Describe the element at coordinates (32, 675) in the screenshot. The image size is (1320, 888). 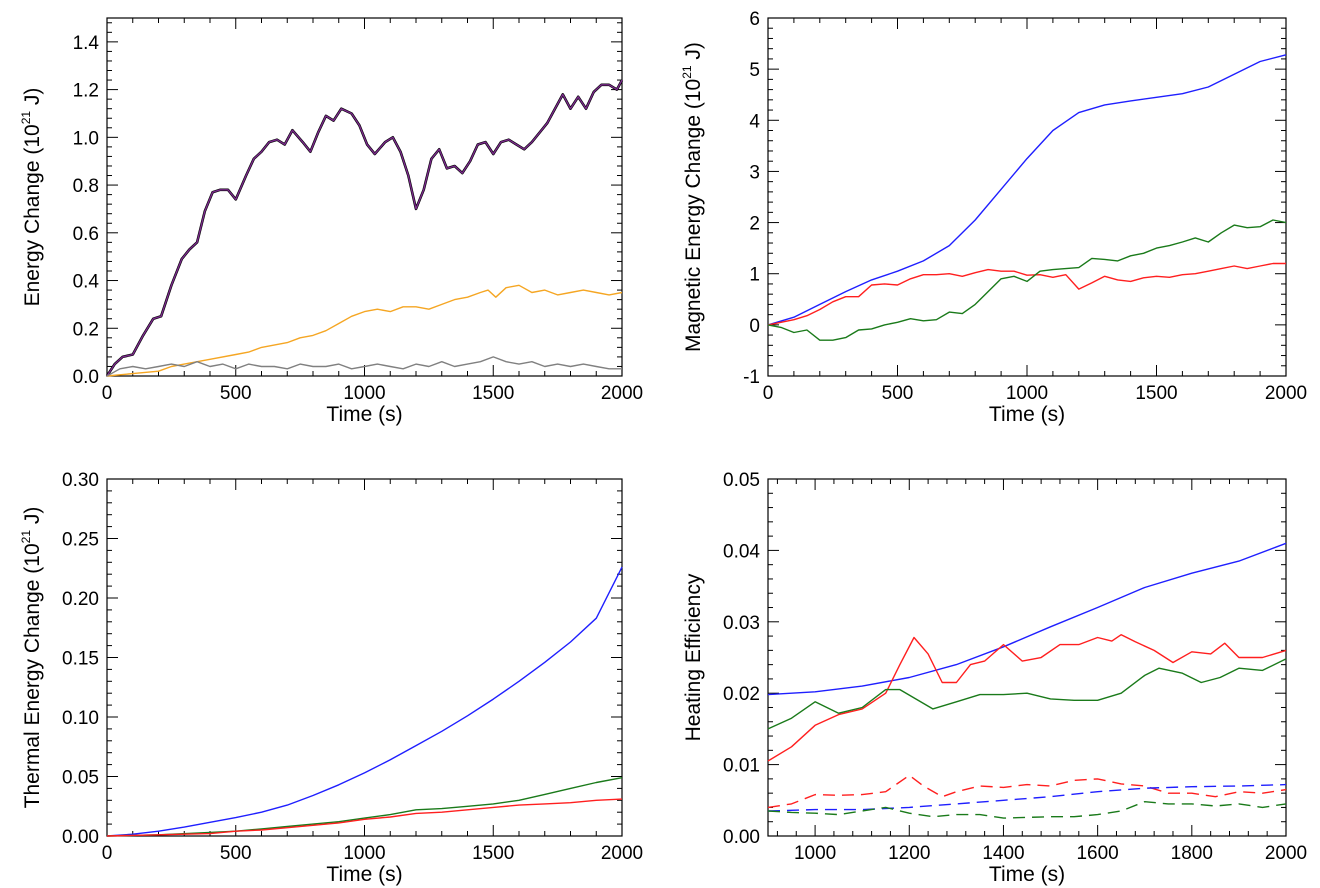
I see `y-axis-label-main: Thermal Energy Change (10` at that location.